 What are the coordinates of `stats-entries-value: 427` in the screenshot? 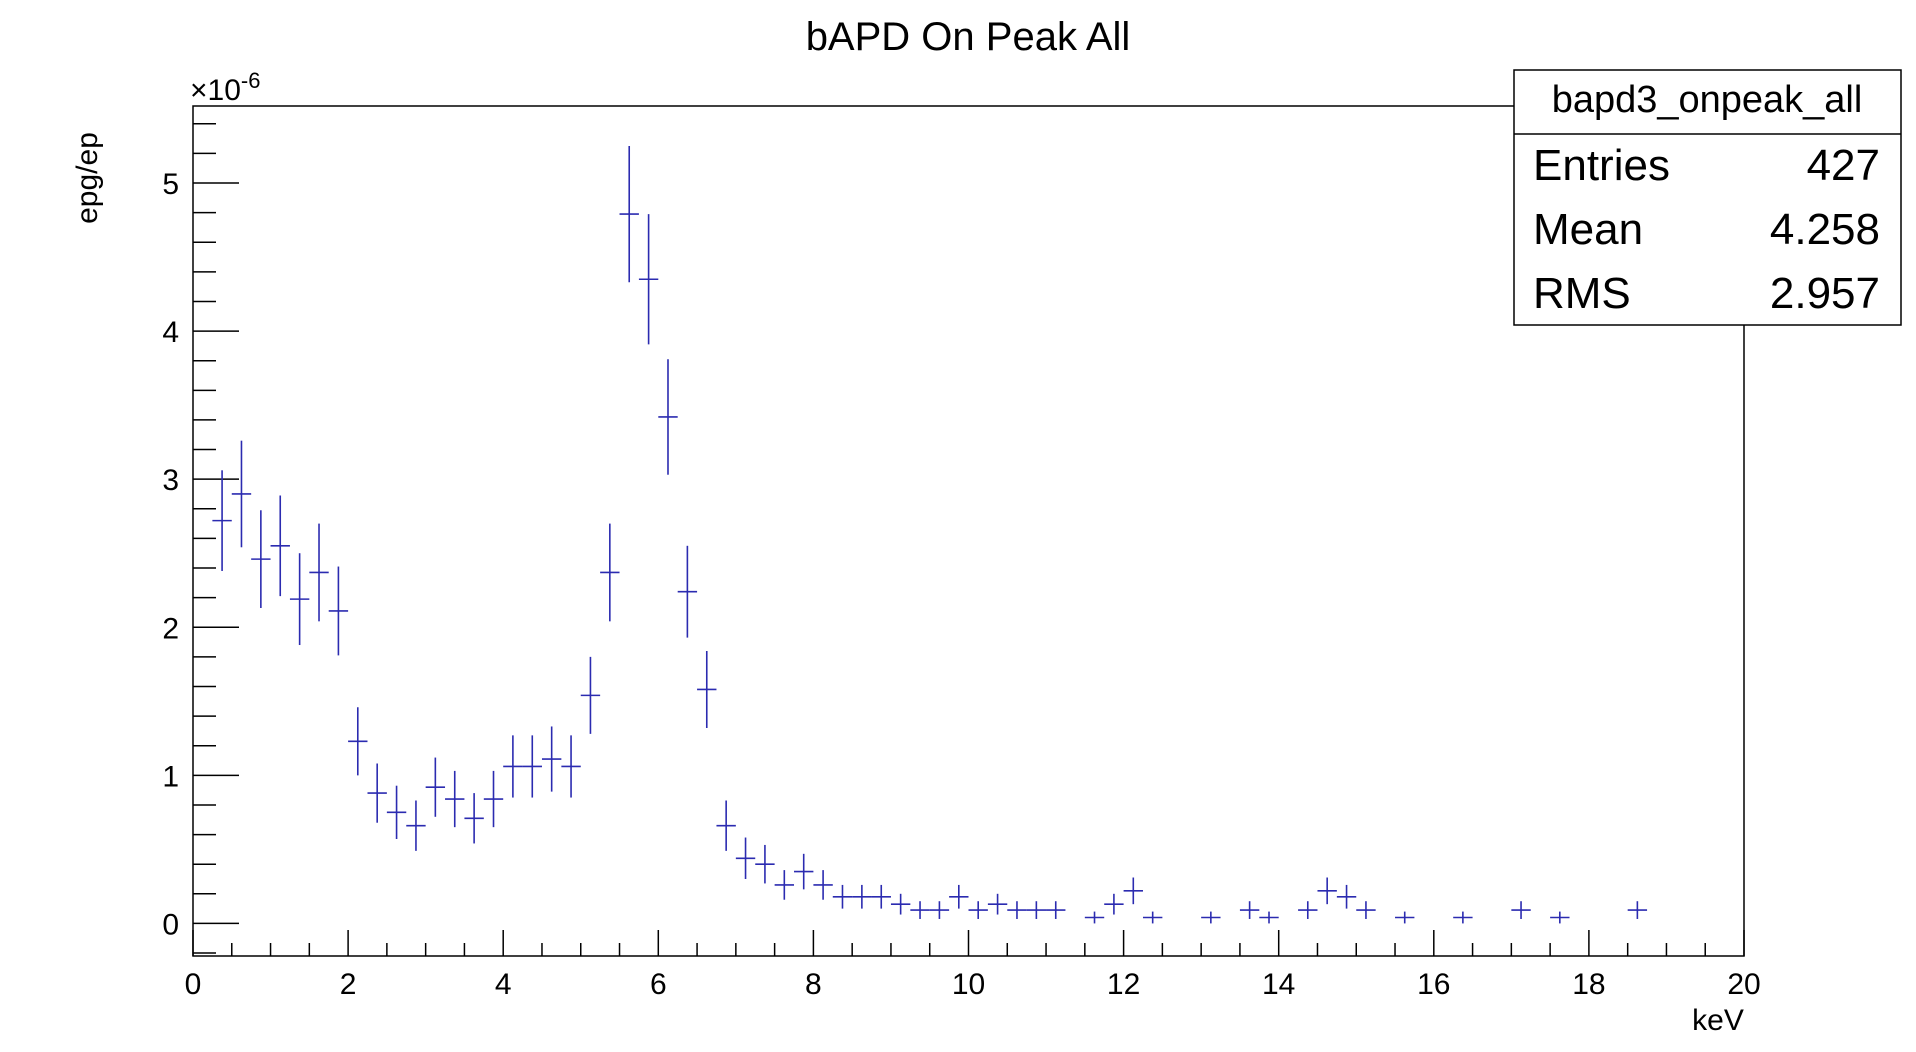 It's located at (1843, 165).